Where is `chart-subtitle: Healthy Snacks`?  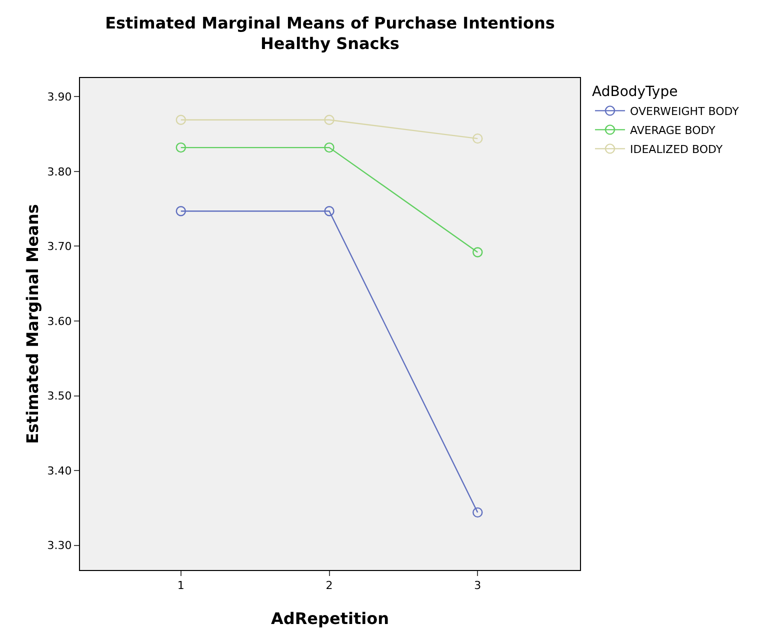 chart-subtitle: Healthy Snacks is located at coordinates (330, 44).